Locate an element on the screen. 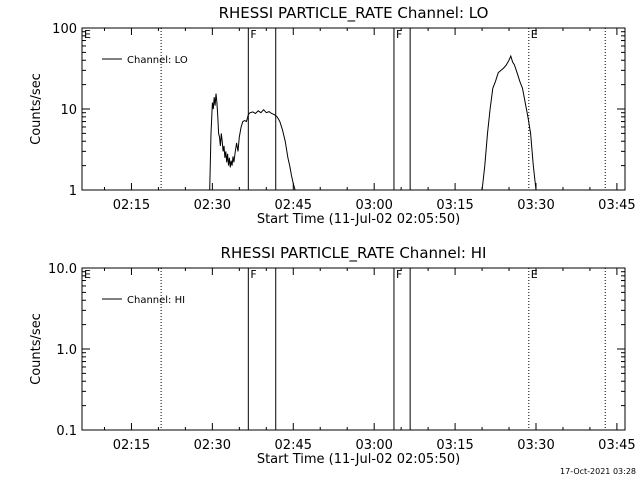 The width and height of the screenshot is (640, 480). chart-title: RHESSI PARTICLE_RATE Channel: HI is located at coordinates (354, 253).